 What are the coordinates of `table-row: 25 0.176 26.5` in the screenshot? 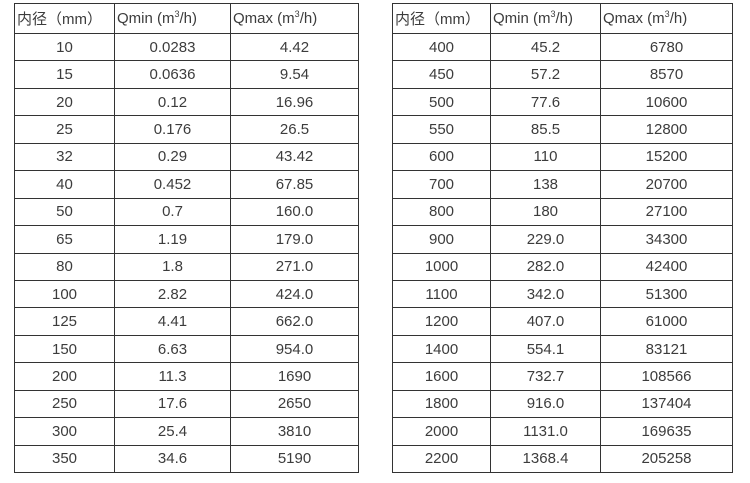 It's located at (186, 129).